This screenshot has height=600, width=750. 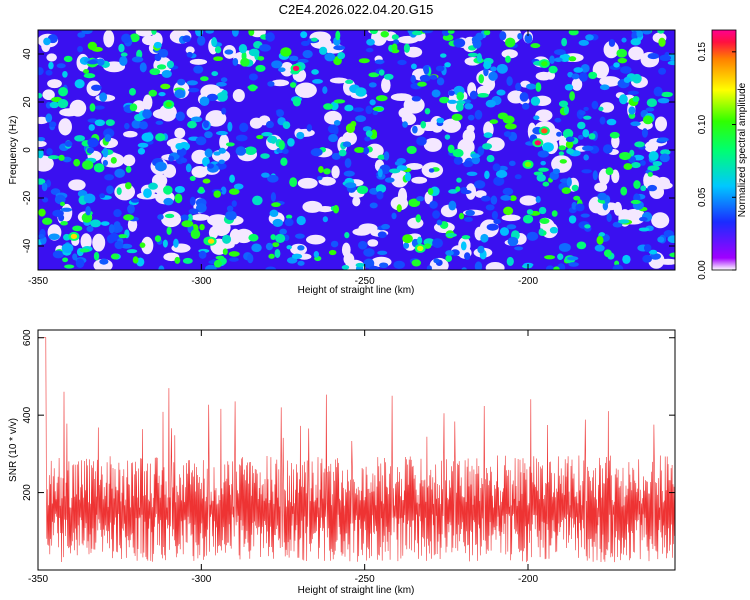 What do you see at coordinates (528, 164) in the screenshot?
I see `spectrogram-peak` at bounding box center [528, 164].